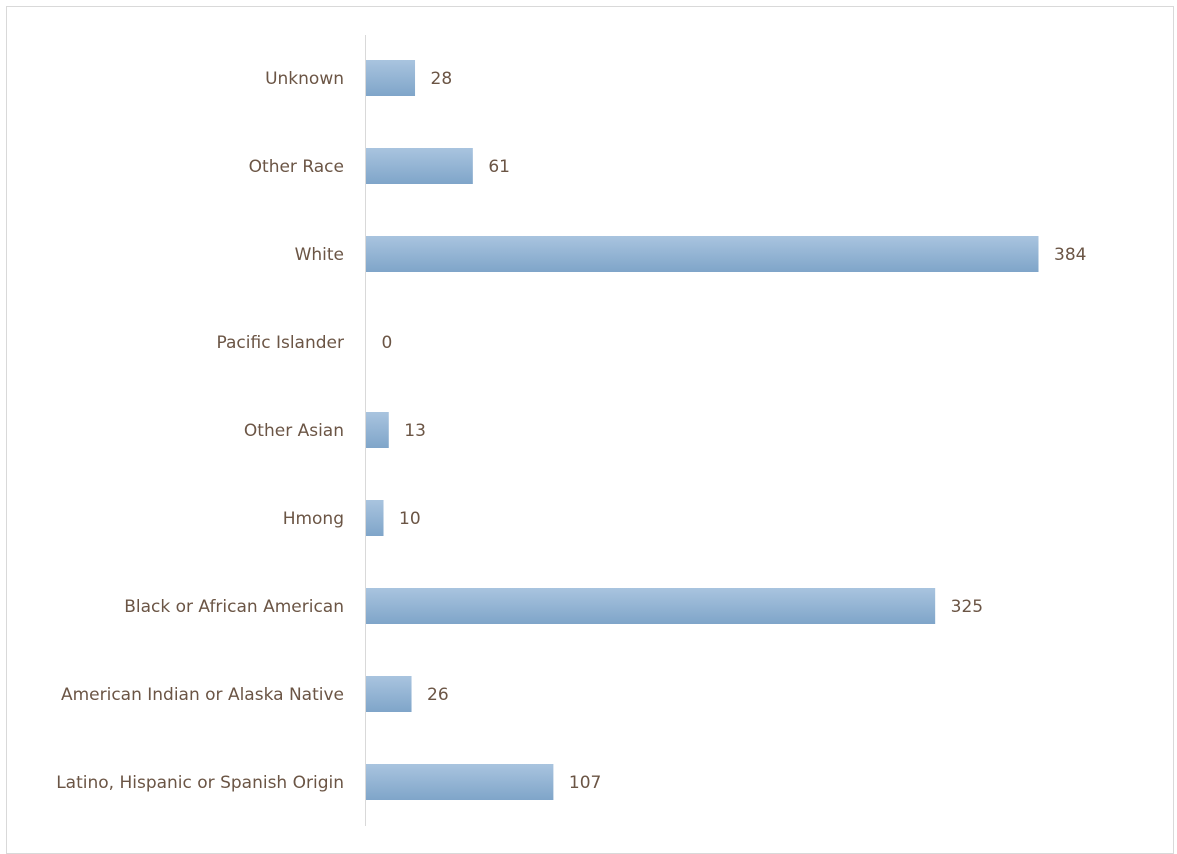  I want to click on data-label: 10, so click(410, 519).